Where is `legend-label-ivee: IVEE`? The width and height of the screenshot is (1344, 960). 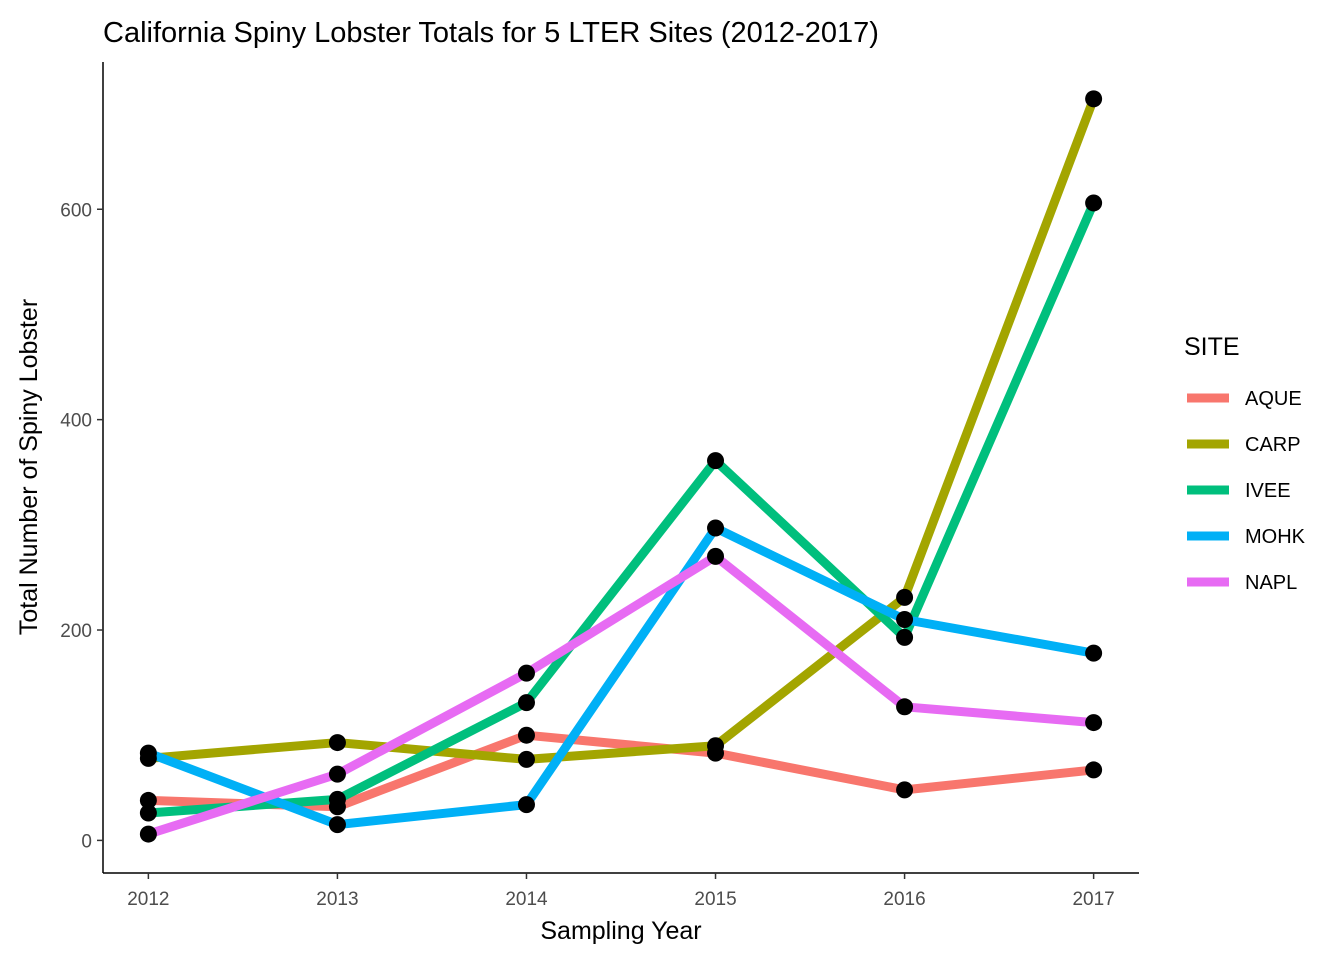
legend-label-ivee: IVEE is located at coordinates (1268, 491).